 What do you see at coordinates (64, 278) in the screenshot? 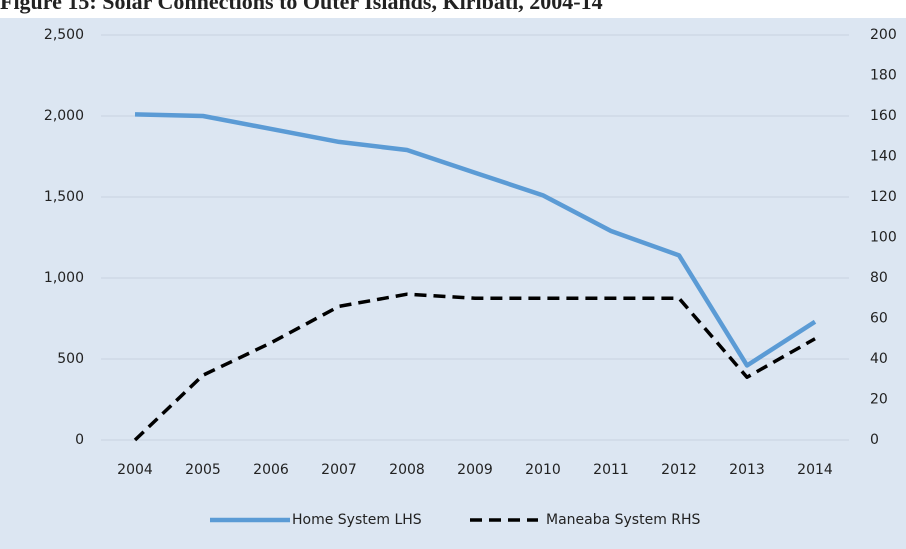
I see `y-tick-label: 1,000` at bounding box center [64, 278].